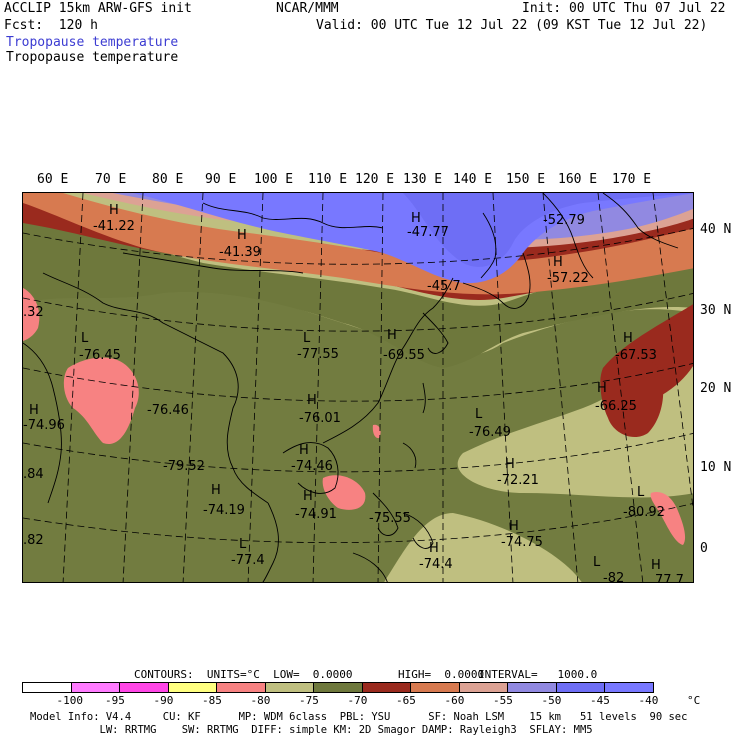 This screenshot has height=740, width=740. I want to click on high-info: HIGH= 0.0000, so click(441, 674).